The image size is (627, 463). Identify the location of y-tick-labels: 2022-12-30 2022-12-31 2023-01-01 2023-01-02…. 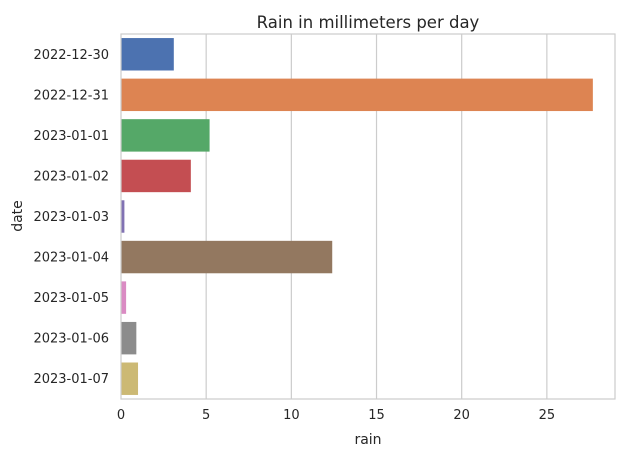
(71, 217).